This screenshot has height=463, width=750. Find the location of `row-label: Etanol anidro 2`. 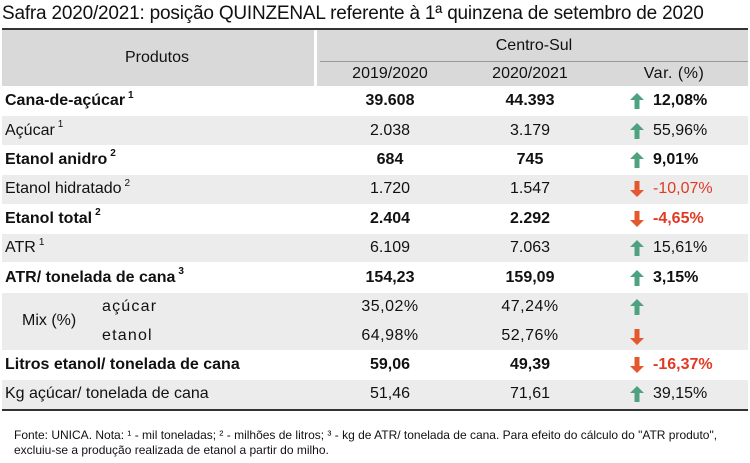

row-label: Etanol anidro 2 is located at coordinates (60, 158).